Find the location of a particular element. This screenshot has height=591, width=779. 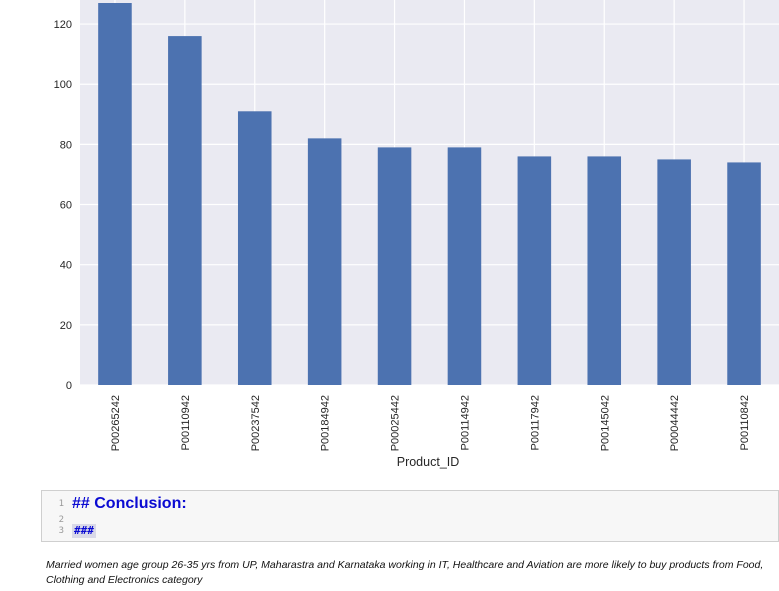

x-tick-label: P00145042 is located at coordinates (605, 423).